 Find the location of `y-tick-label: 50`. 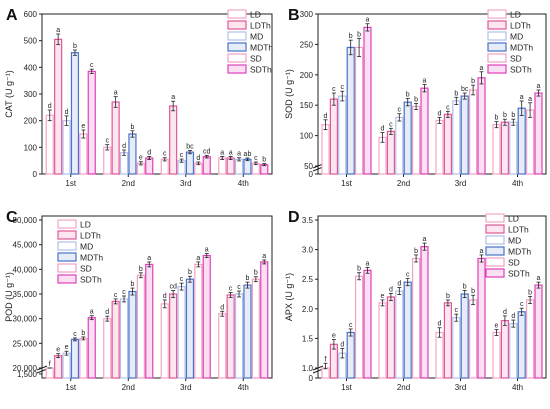

y-tick-label: 50 is located at coordinates (308, 166).